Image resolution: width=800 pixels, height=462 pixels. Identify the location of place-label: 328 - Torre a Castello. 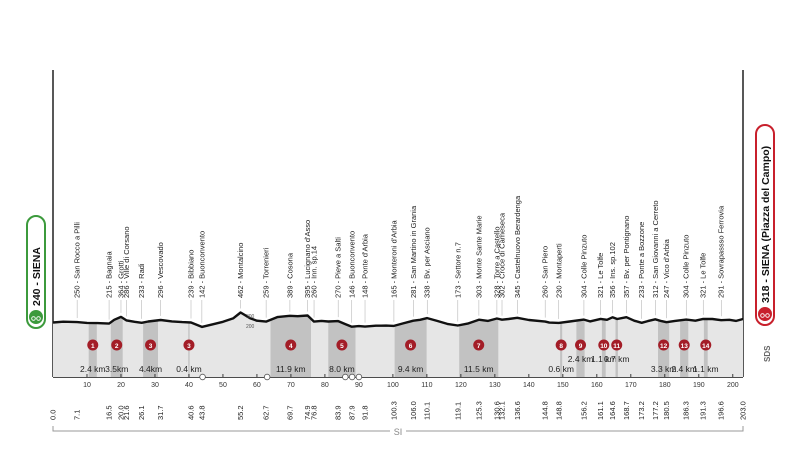
(496, 262).